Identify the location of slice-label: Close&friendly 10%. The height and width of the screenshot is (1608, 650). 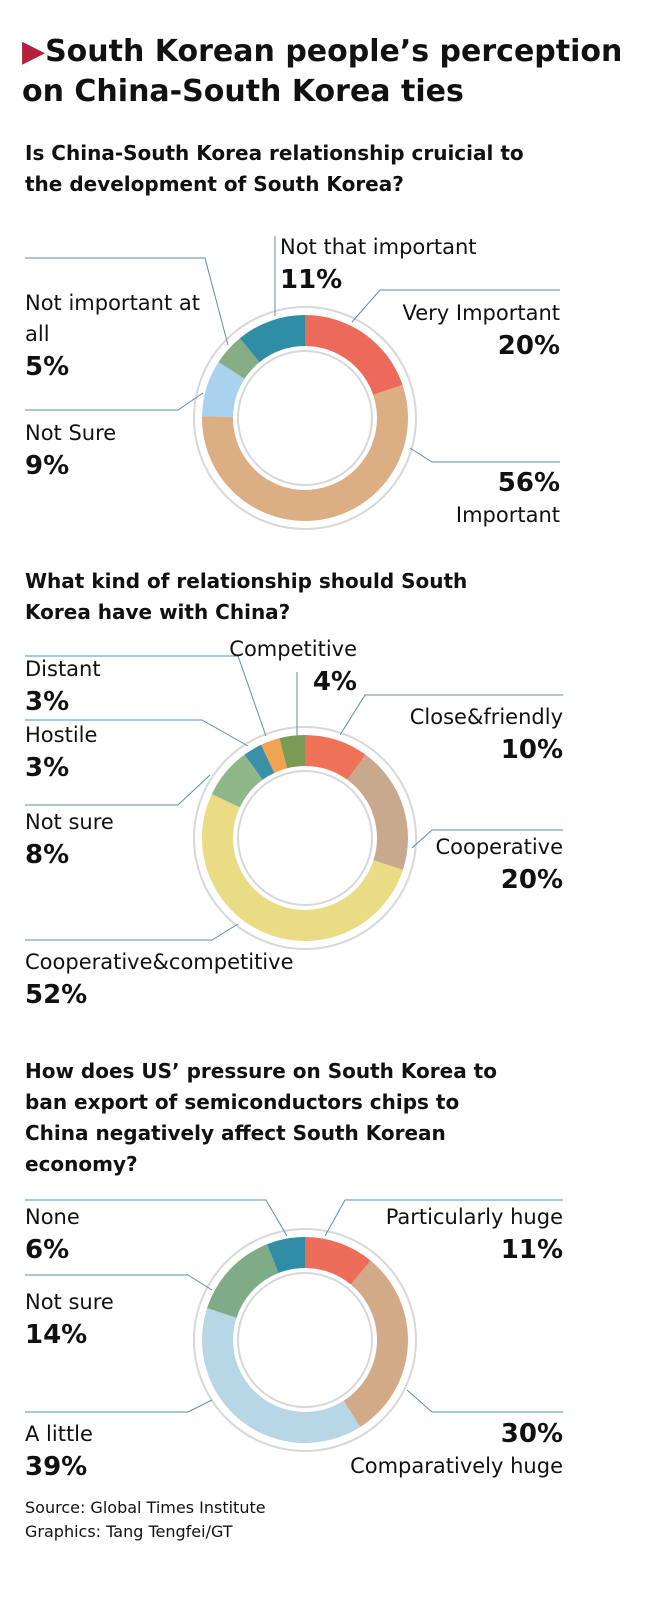
(486, 734).